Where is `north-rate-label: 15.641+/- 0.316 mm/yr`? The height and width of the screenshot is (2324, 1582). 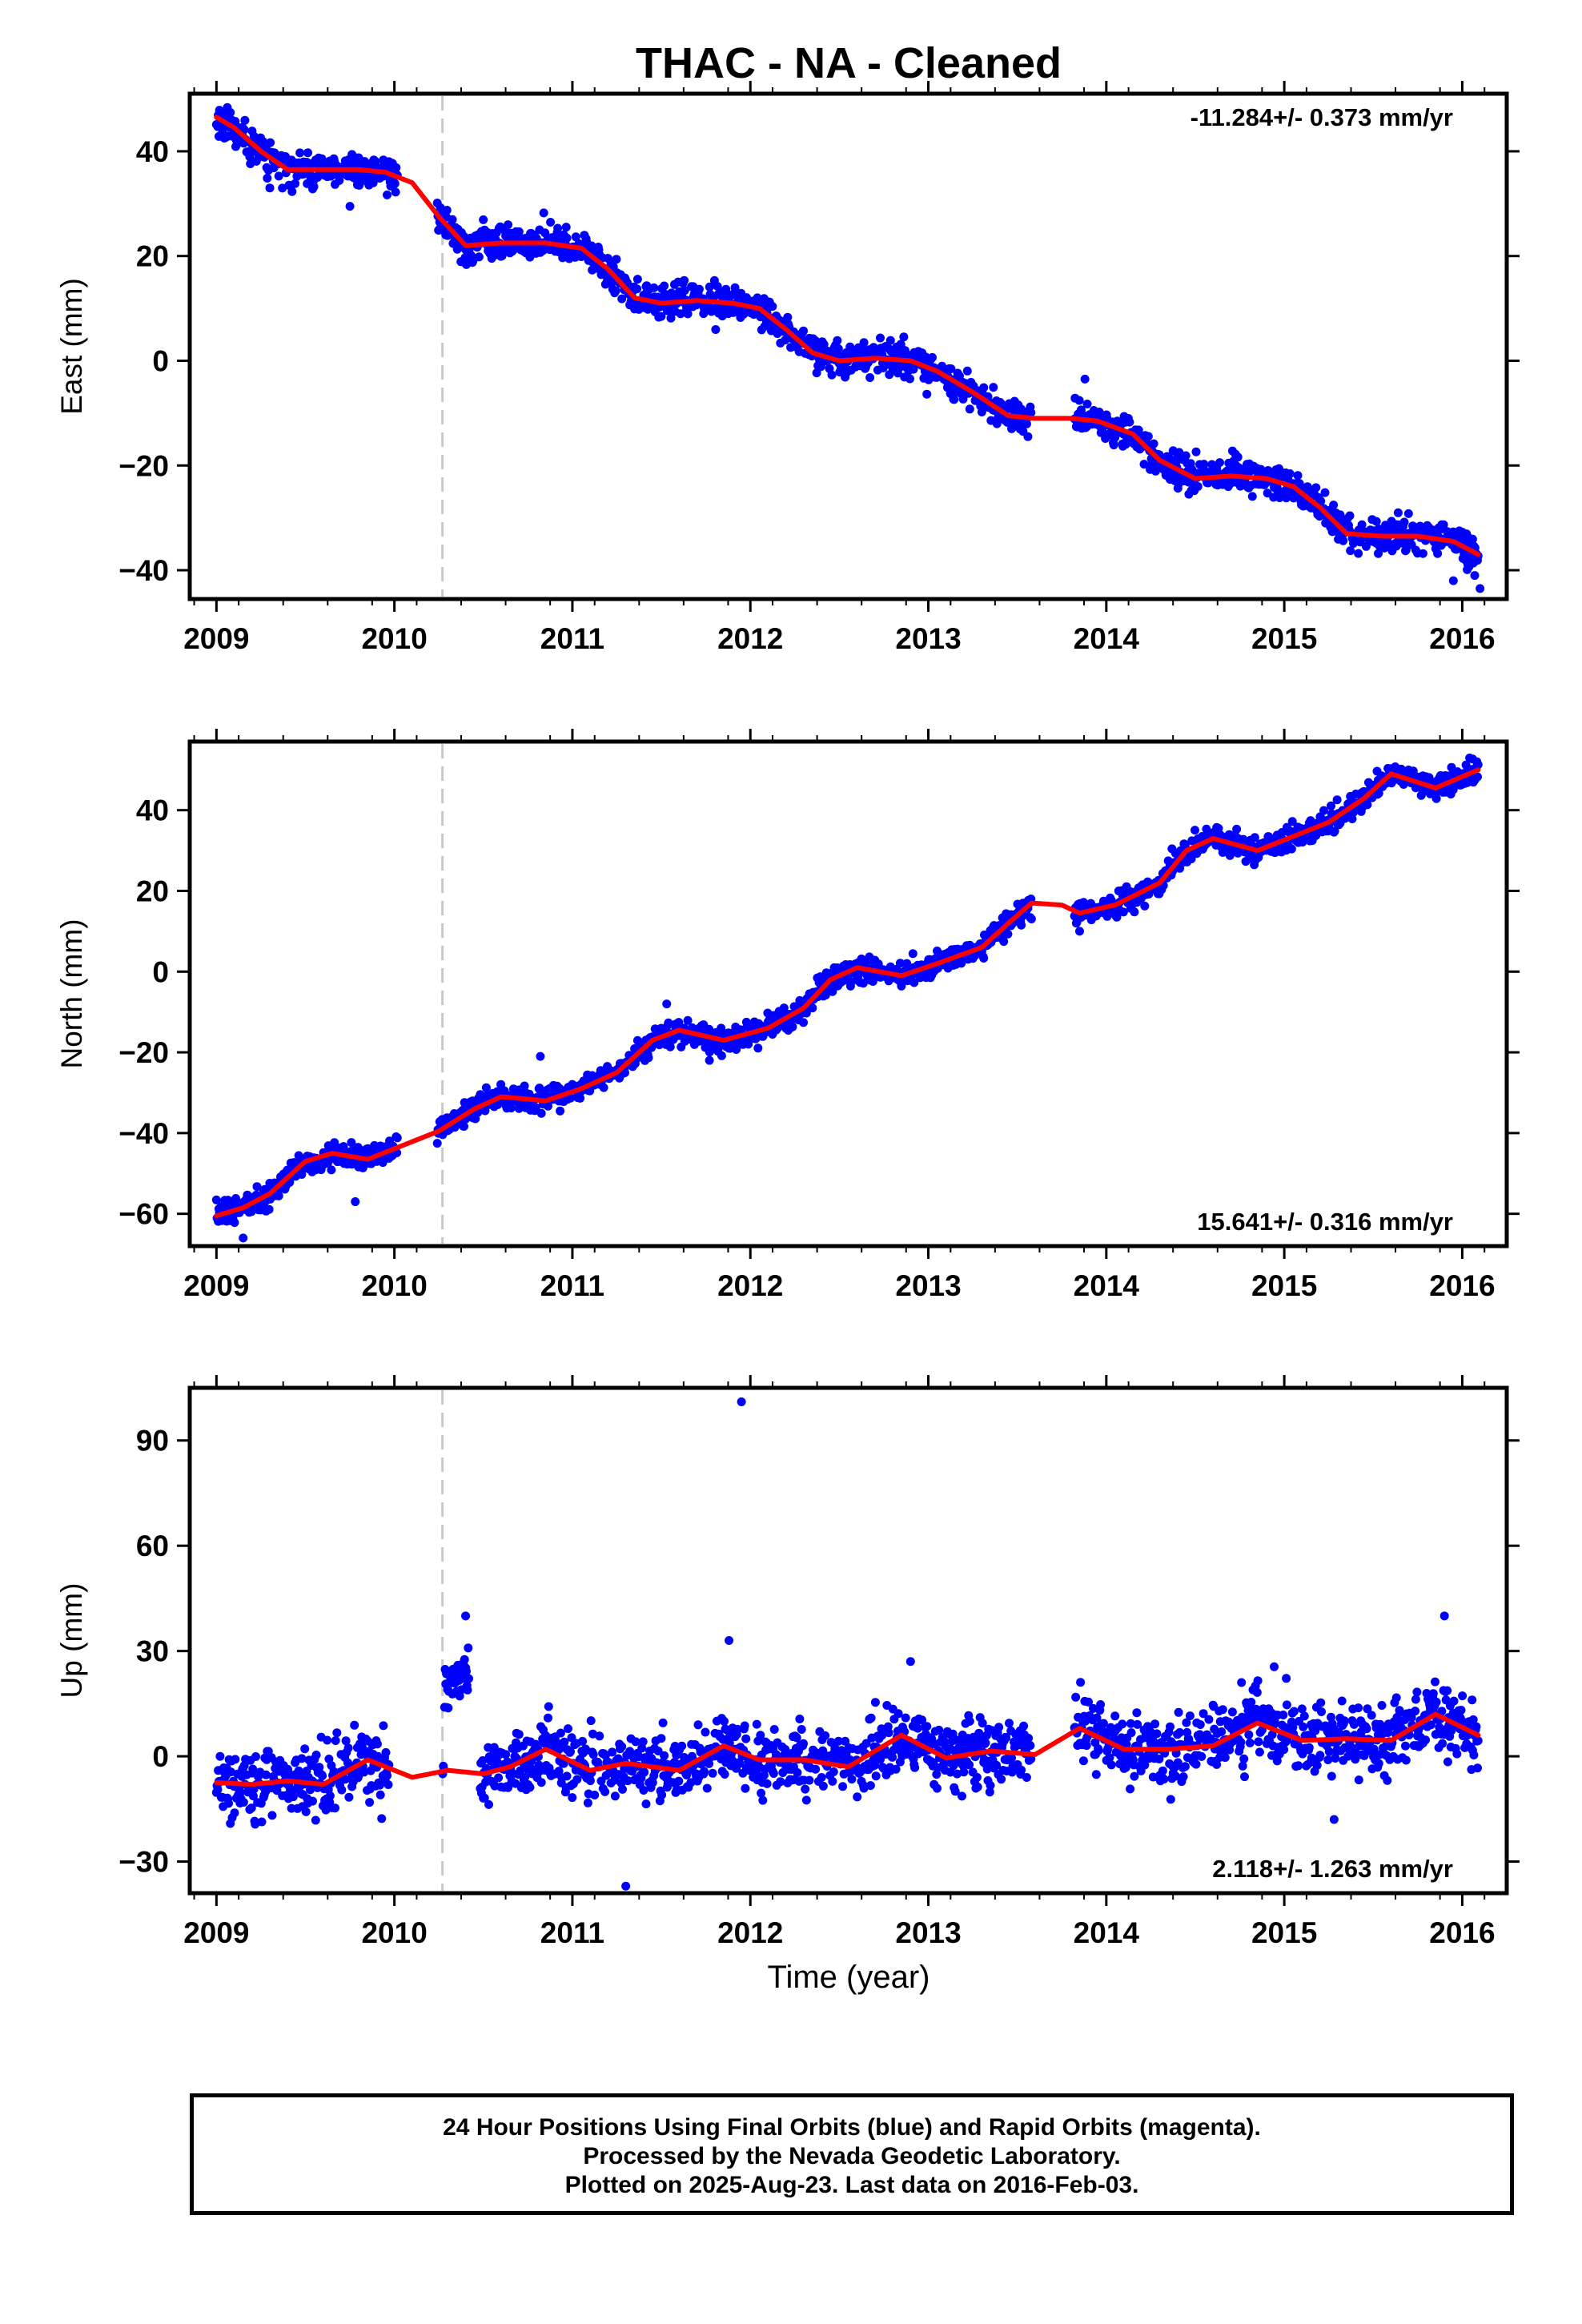
north-rate-label: 15.641+/- 0.316 mm/yr is located at coordinates (1325, 1222).